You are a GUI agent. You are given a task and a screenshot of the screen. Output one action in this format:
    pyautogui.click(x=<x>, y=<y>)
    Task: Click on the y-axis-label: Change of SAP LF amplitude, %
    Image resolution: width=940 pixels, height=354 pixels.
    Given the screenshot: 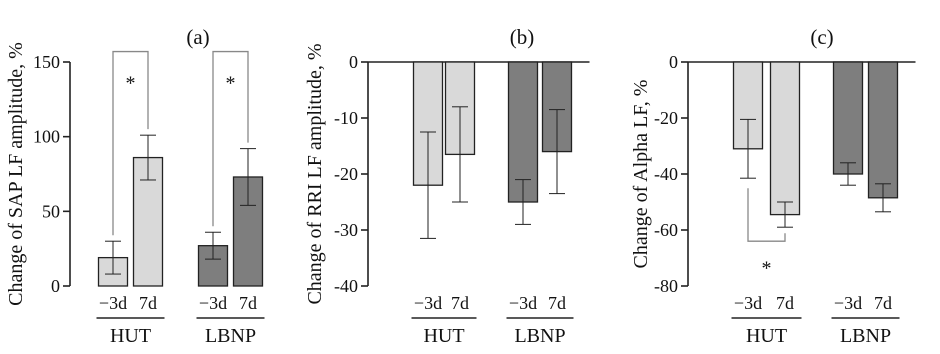 What is the action you would take?
    pyautogui.click(x=16, y=174)
    